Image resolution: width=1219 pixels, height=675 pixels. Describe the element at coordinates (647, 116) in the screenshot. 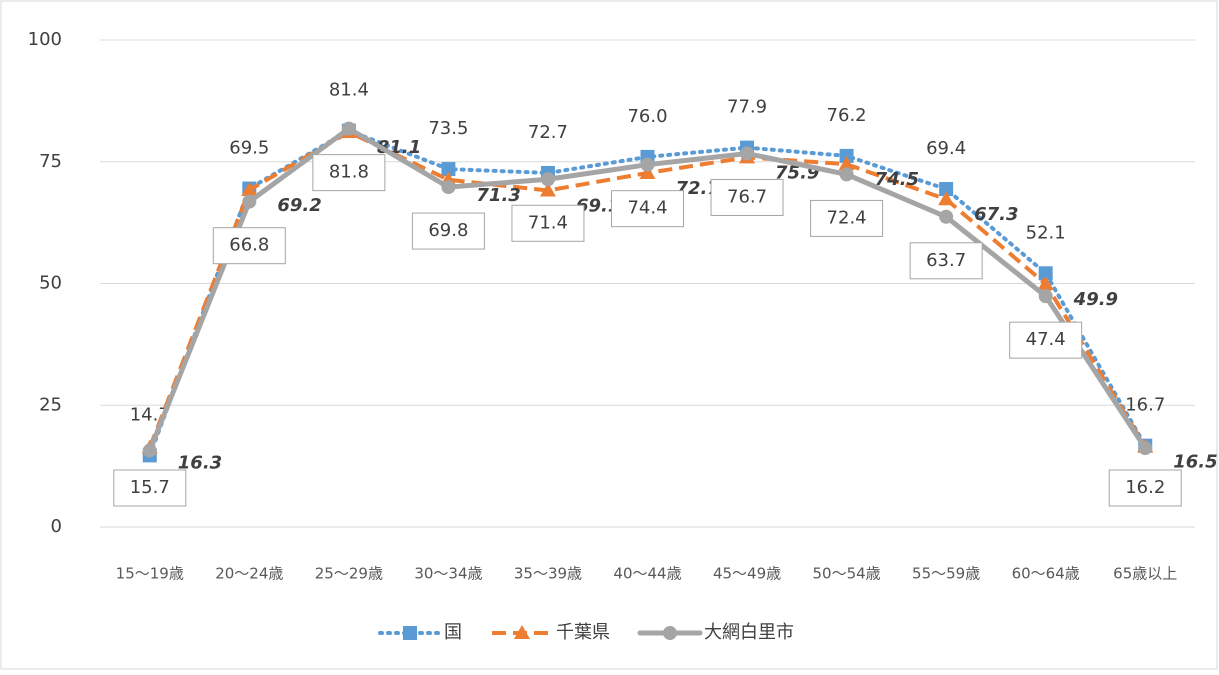

I see `data-label: 76.0` at that location.